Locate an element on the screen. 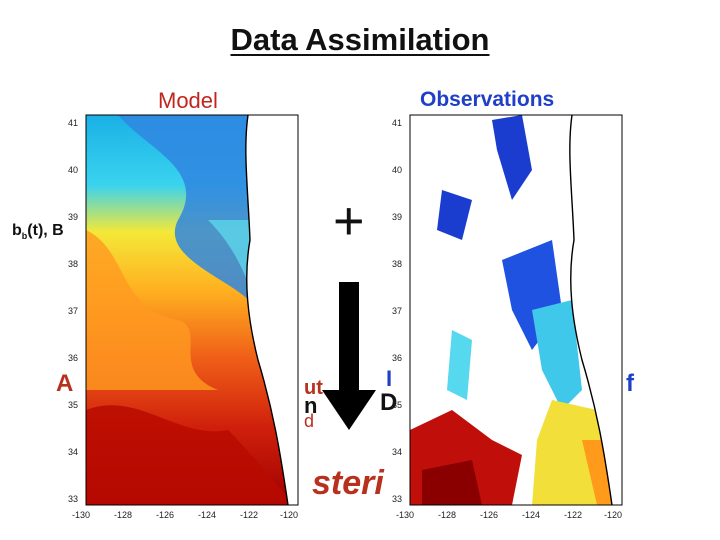 This screenshot has height=540, width=720. model-label: Model is located at coordinates (188, 100).